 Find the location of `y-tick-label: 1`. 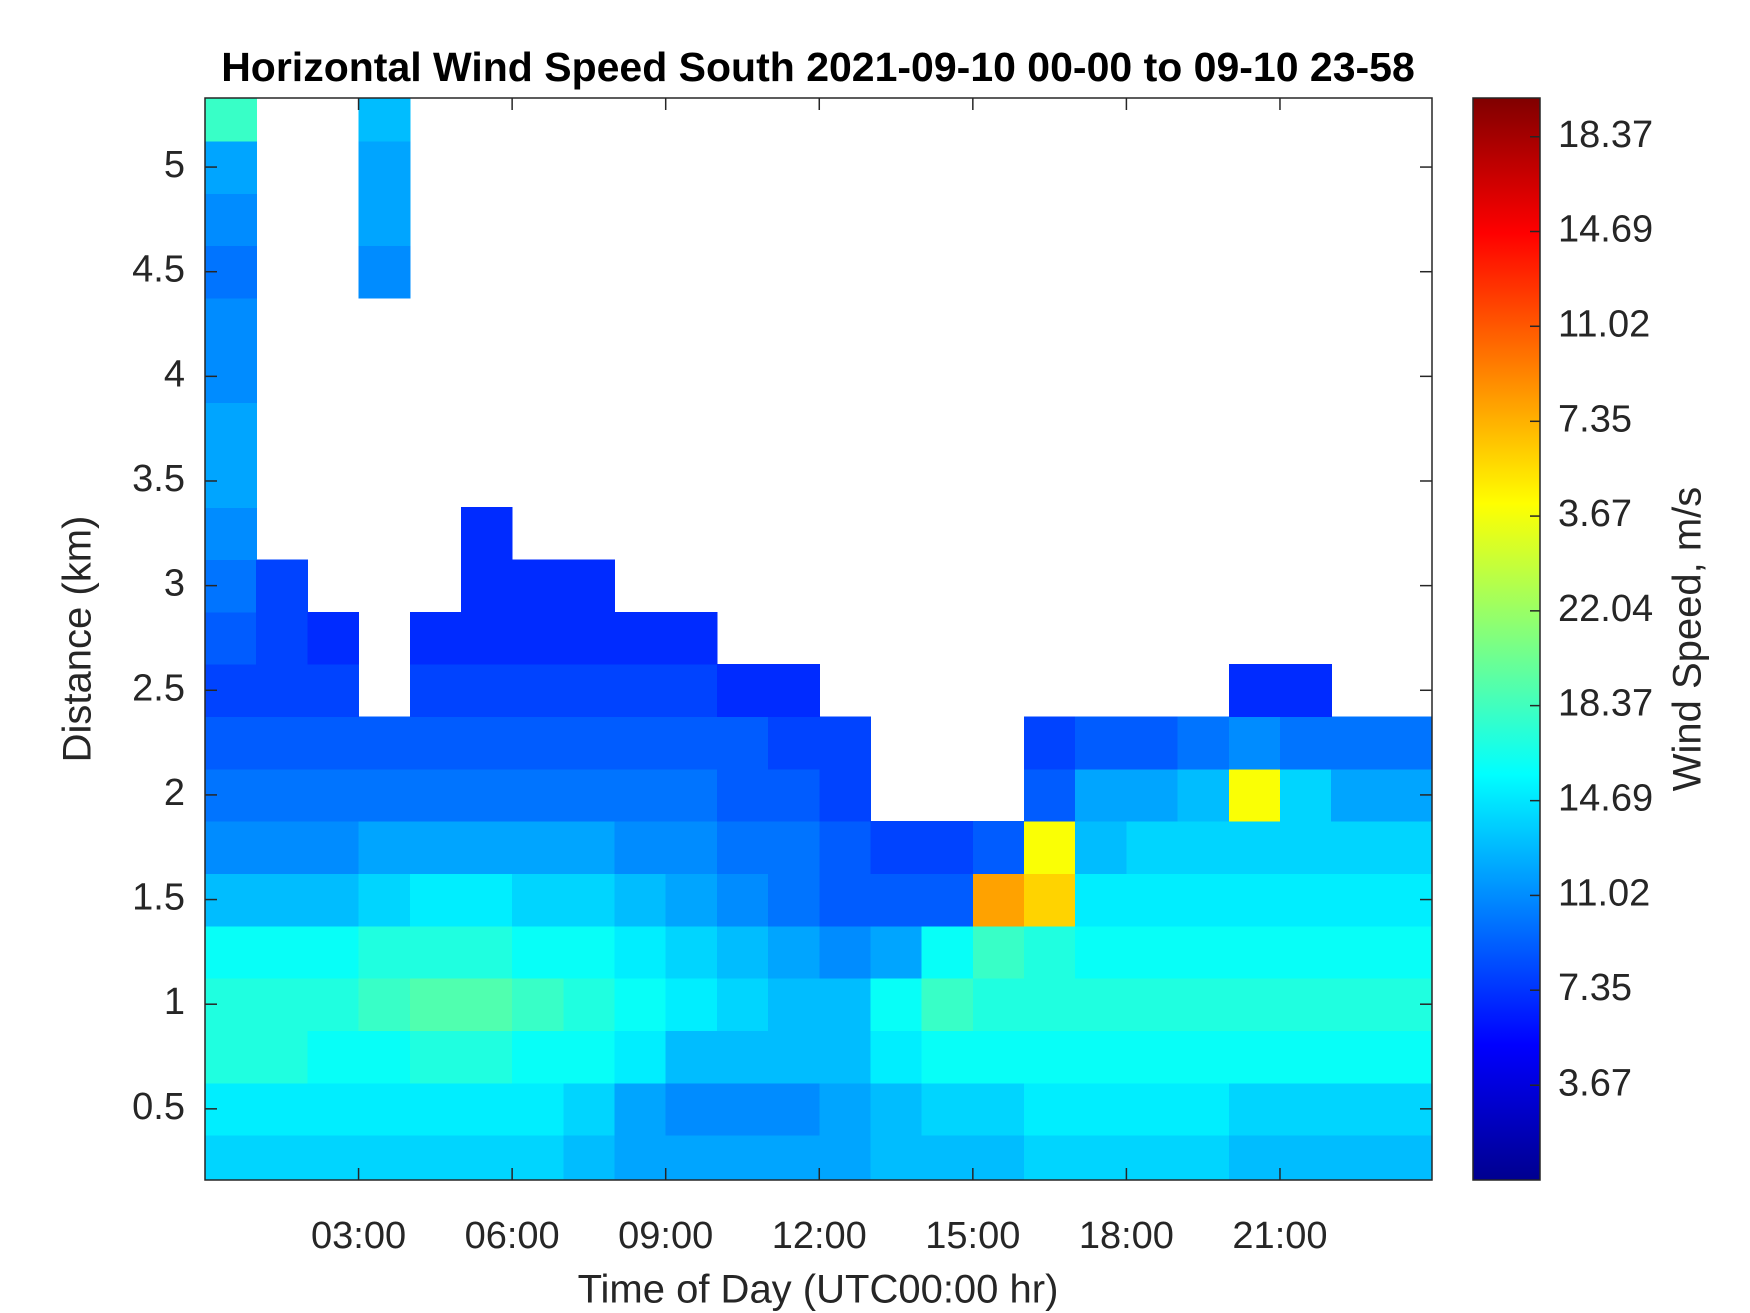

y-tick-label: 1 is located at coordinates (174, 1002).